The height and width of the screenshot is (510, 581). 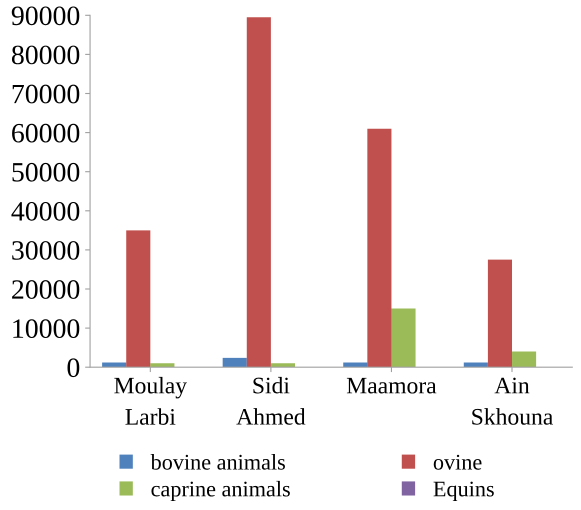 I want to click on legend-label: Equins, so click(x=464, y=492).